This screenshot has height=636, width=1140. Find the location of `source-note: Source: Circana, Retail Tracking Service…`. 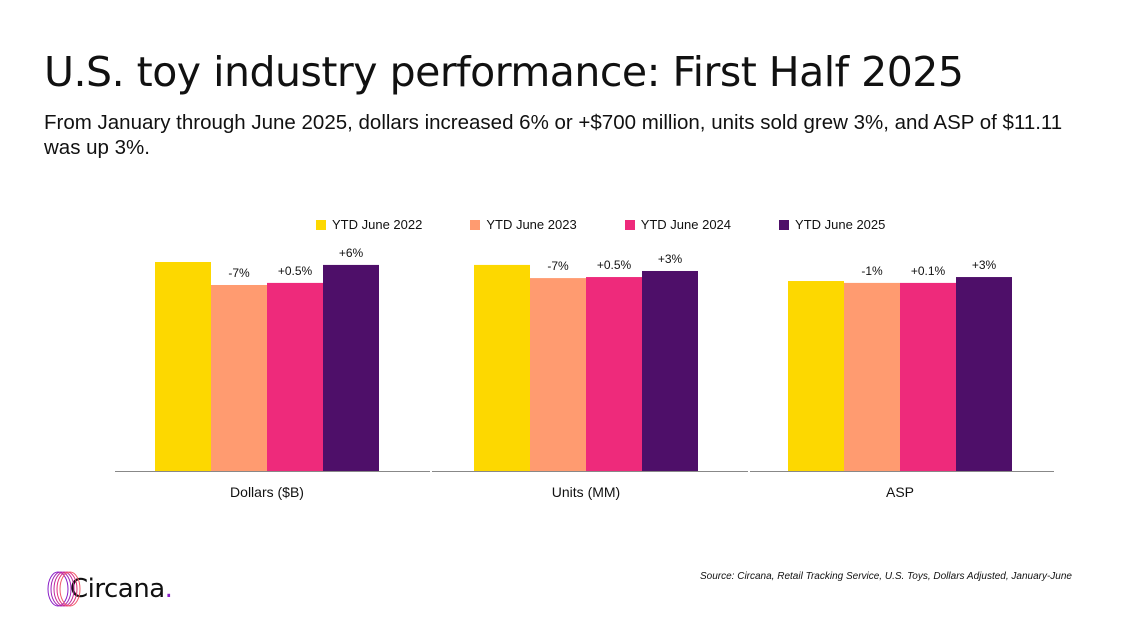

source-note: Source: Circana, Retail Tracking Service… is located at coordinates (885, 576).